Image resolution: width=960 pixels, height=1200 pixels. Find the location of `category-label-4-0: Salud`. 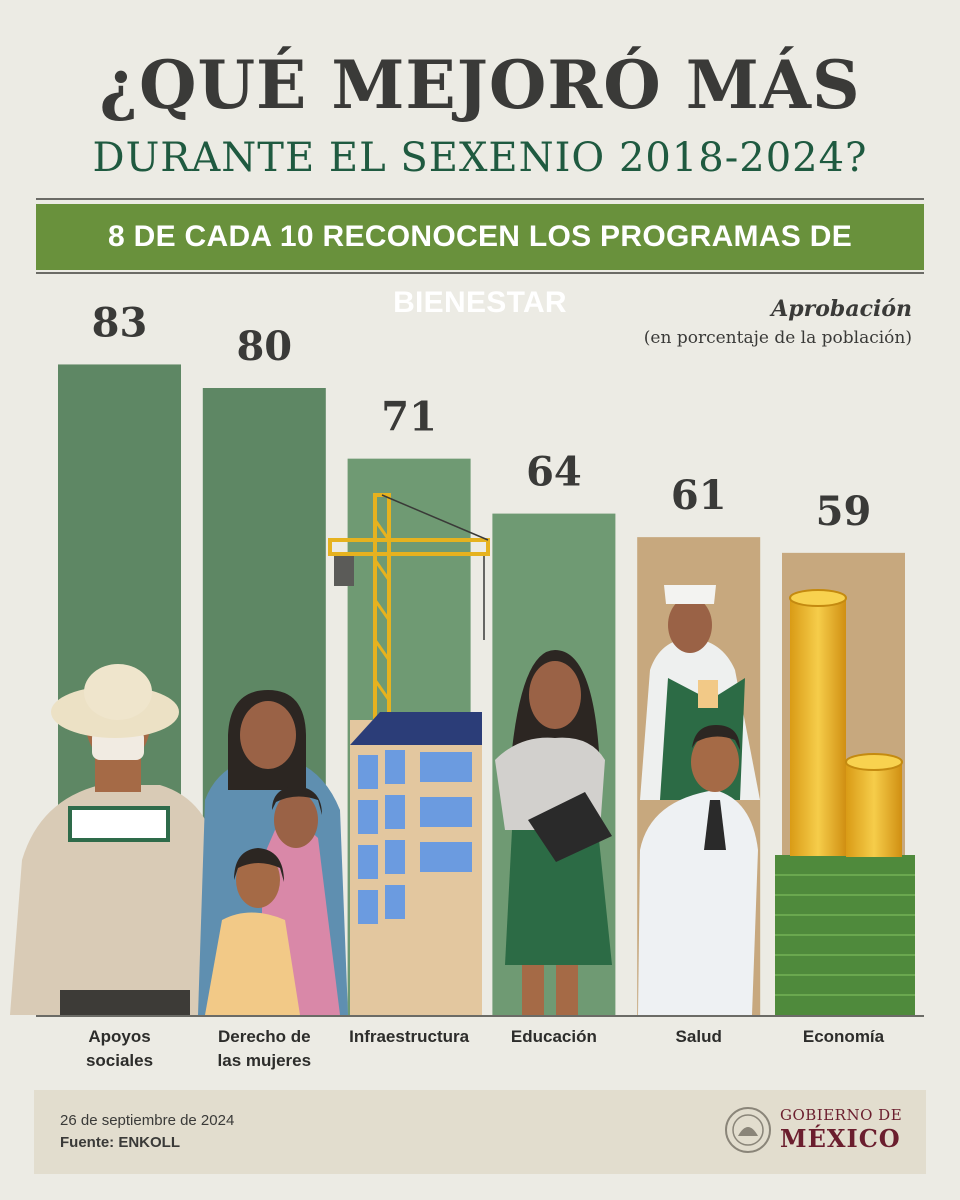

category-label-4-0: Salud is located at coordinates (699, 1036).